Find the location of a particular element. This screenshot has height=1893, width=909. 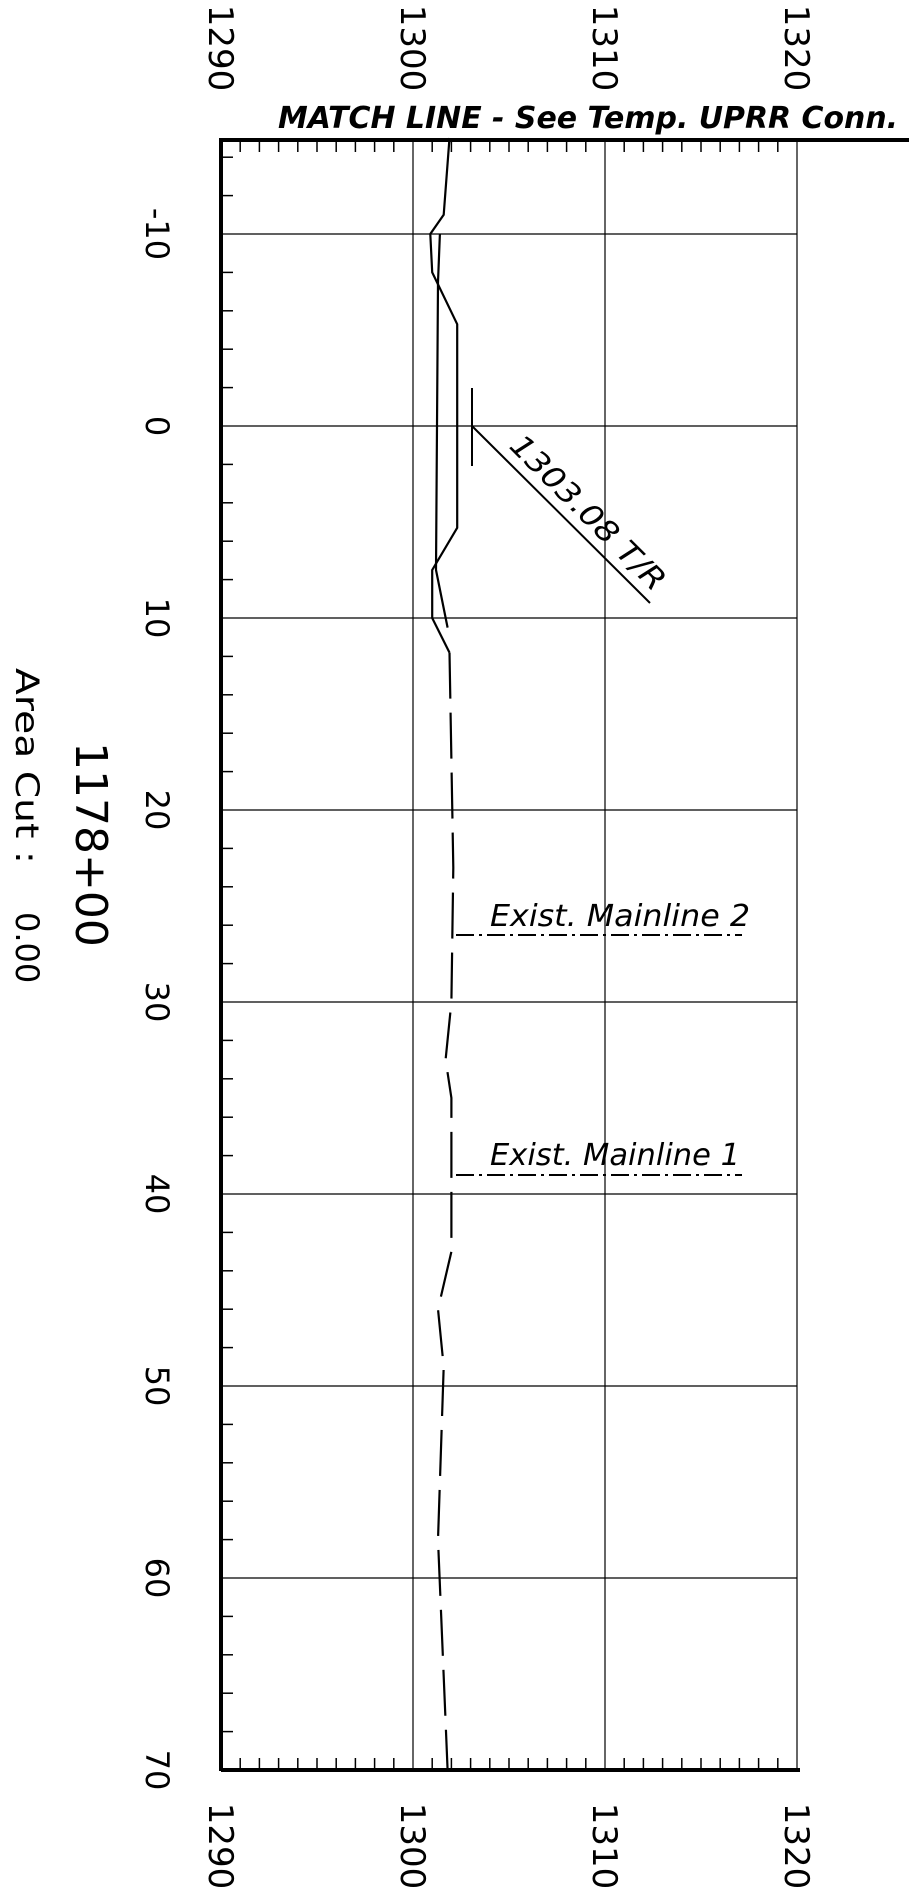

elevation-label-bottom: 1300 is located at coordinates (412, 1846).